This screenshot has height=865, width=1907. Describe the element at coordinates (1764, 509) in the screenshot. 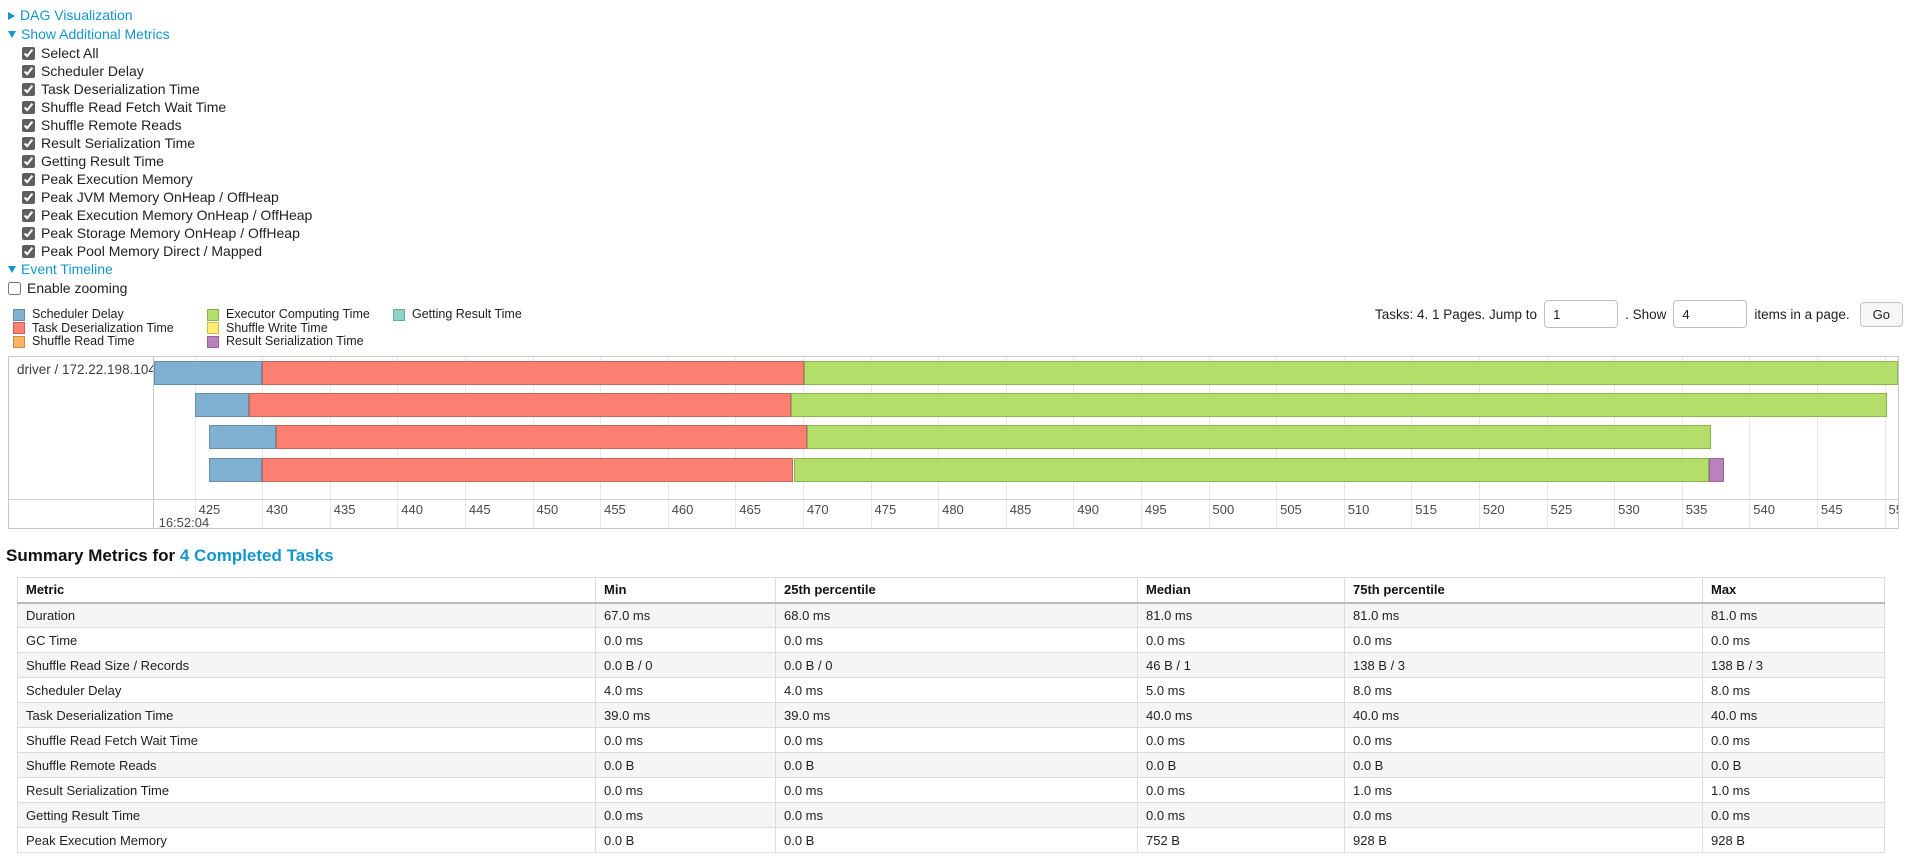

I see `timeline-tick-label: 540` at that location.